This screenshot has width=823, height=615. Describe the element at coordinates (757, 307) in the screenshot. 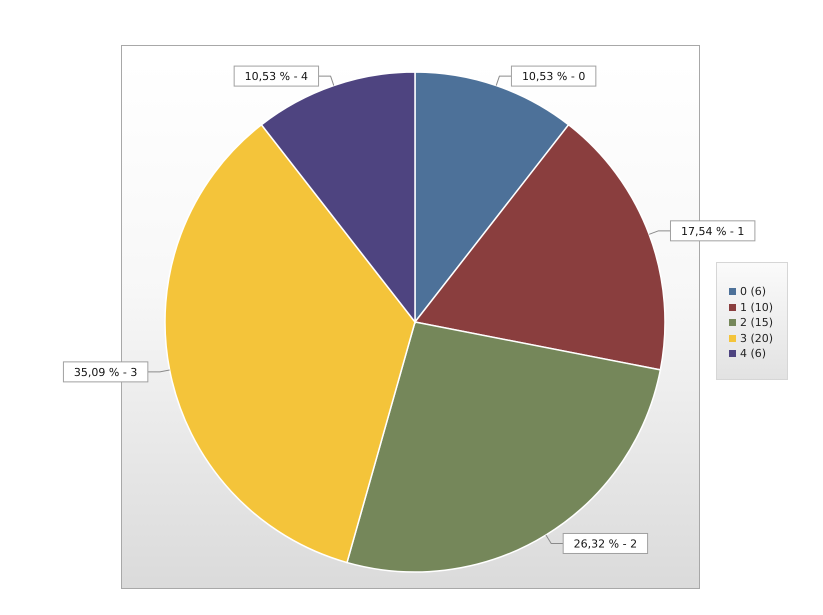

I see `legend-label: 1 (10)` at that location.